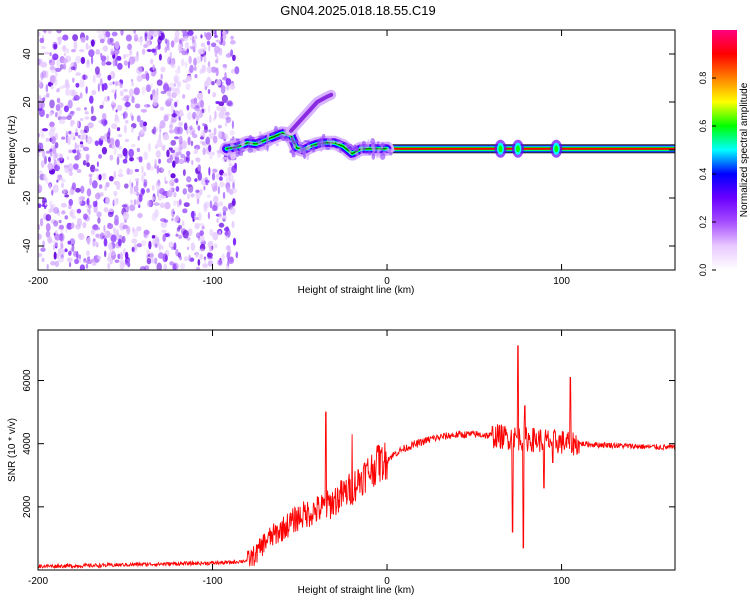 The height and width of the screenshot is (600, 750). Describe the element at coordinates (27, 150) in the screenshot. I see `spectrogram-y-tick-label: 0` at that location.